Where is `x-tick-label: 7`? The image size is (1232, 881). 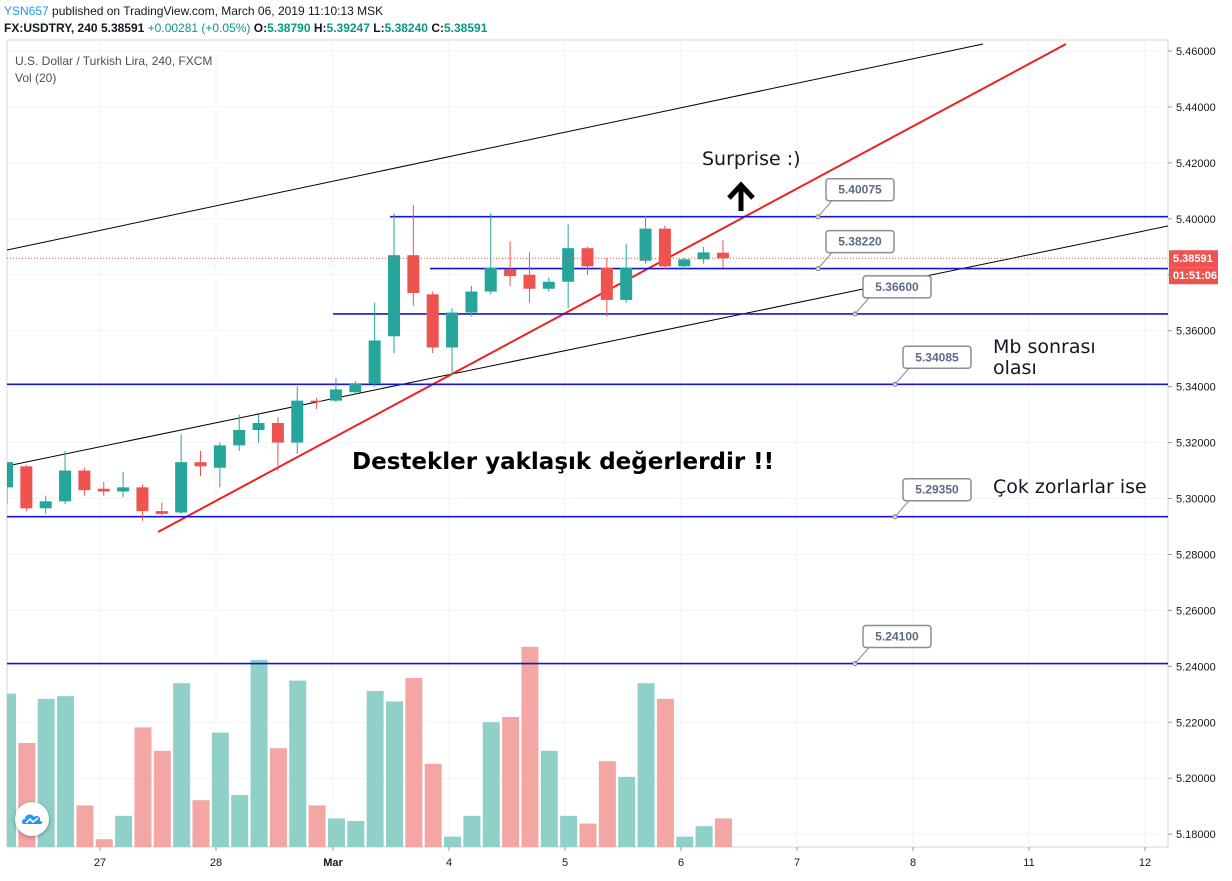 x-tick-label: 7 is located at coordinates (797, 863).